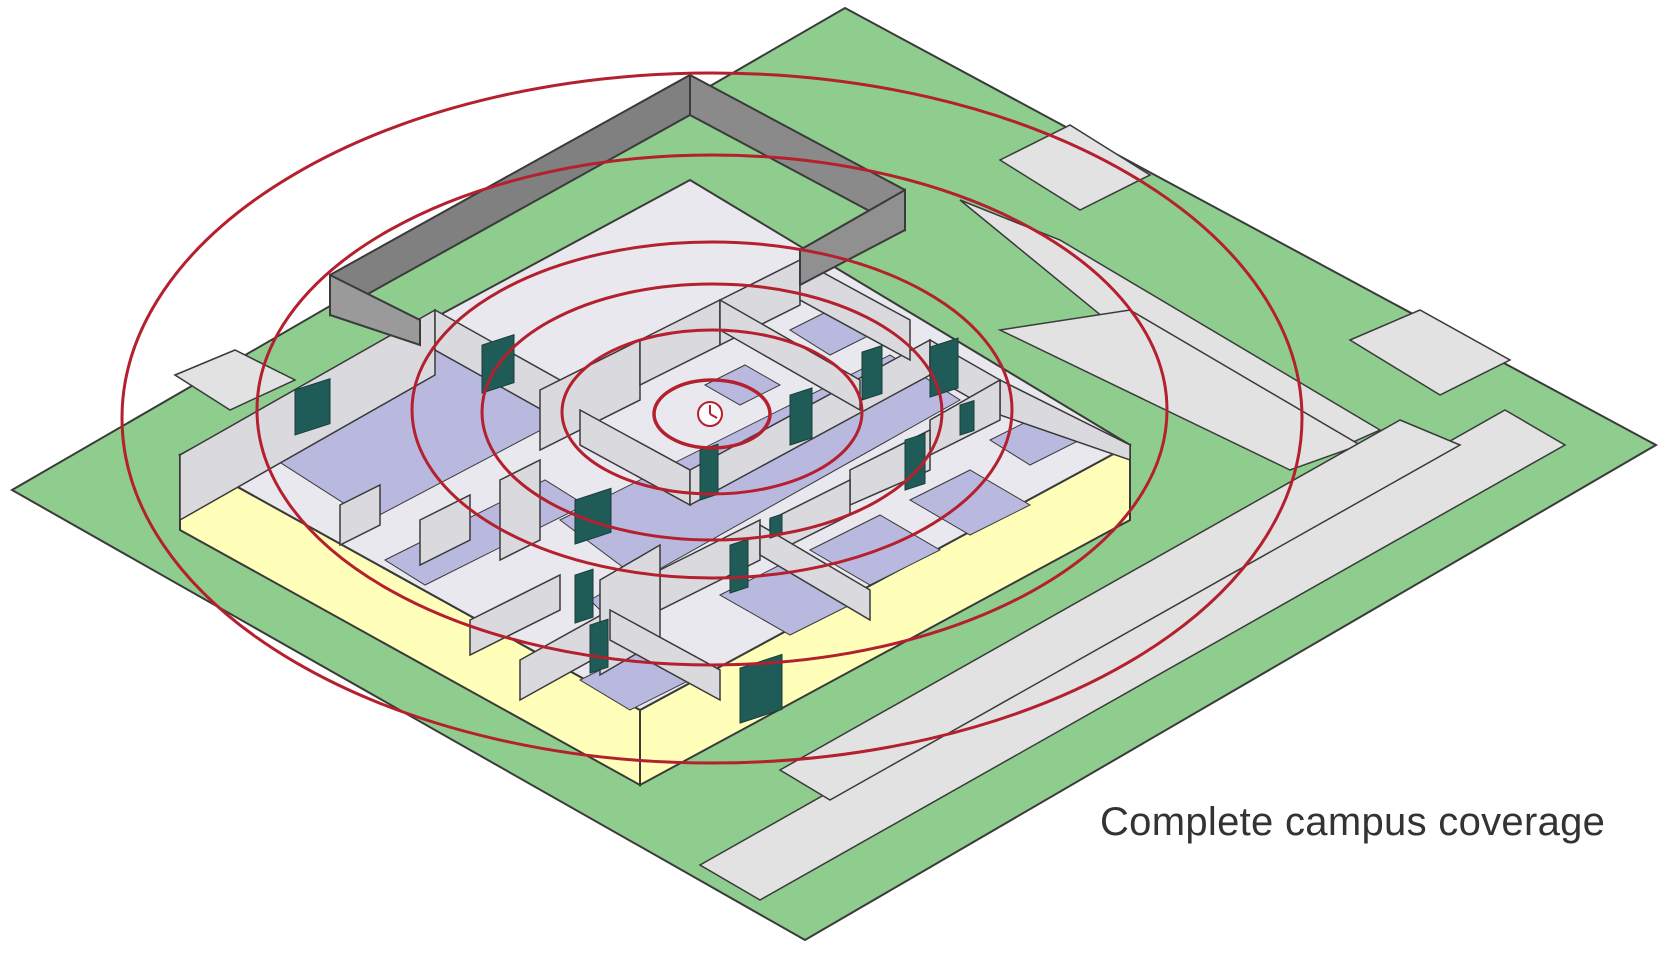 This screenshot has height=961, width=1665. What do you see at coordinates (1353, 822) in the screenshot?
I see `diagram-caption: Complete campus coverage` at bounding box center [1353, 822].